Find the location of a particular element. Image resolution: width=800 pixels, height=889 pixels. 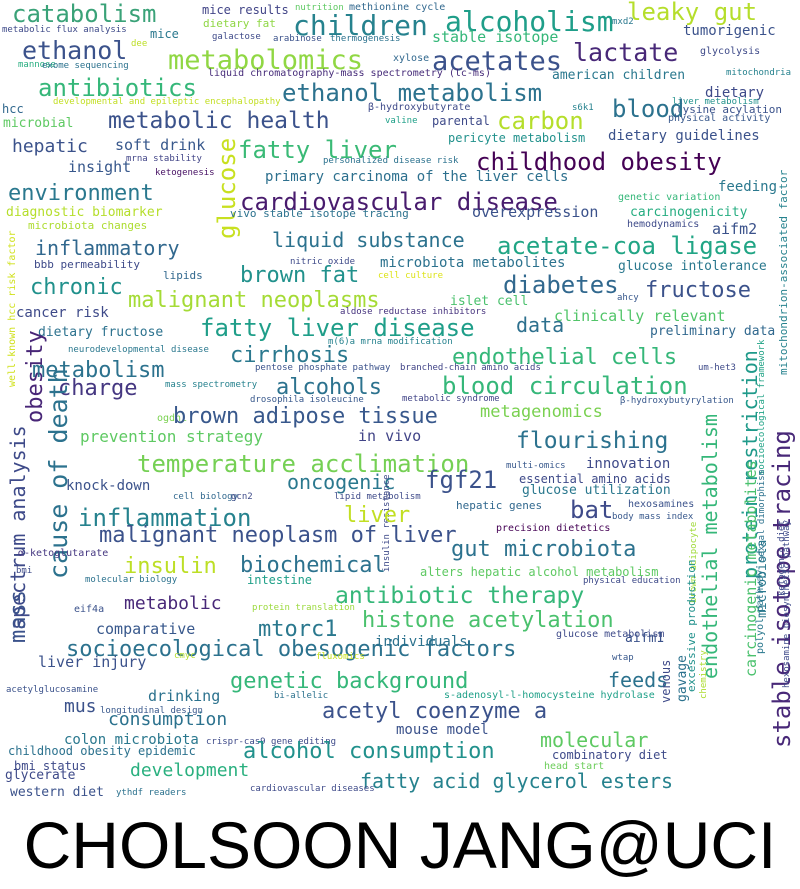

cloud-word: venous is located at coordinates (666, 681).